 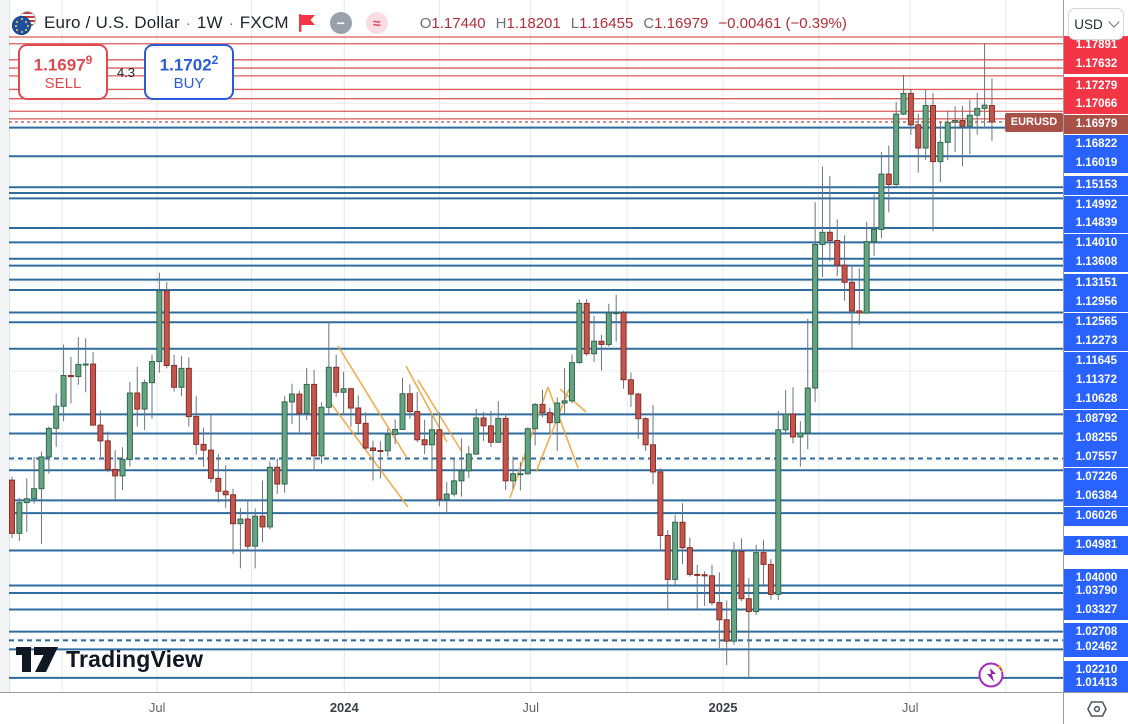 What do you see at coordinates (1096, 419) in the screenshot?
I see `price-alert-label: 1.08792` at bounding box center [1096, 419].